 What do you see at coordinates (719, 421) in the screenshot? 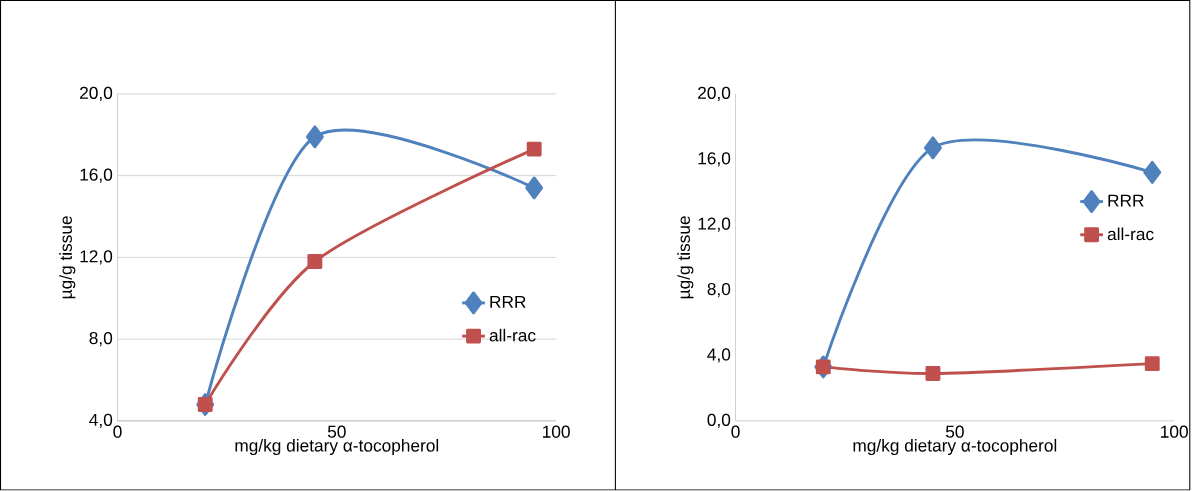
I see `y-tick-label: 0,0` at bounding box center [719, 421].